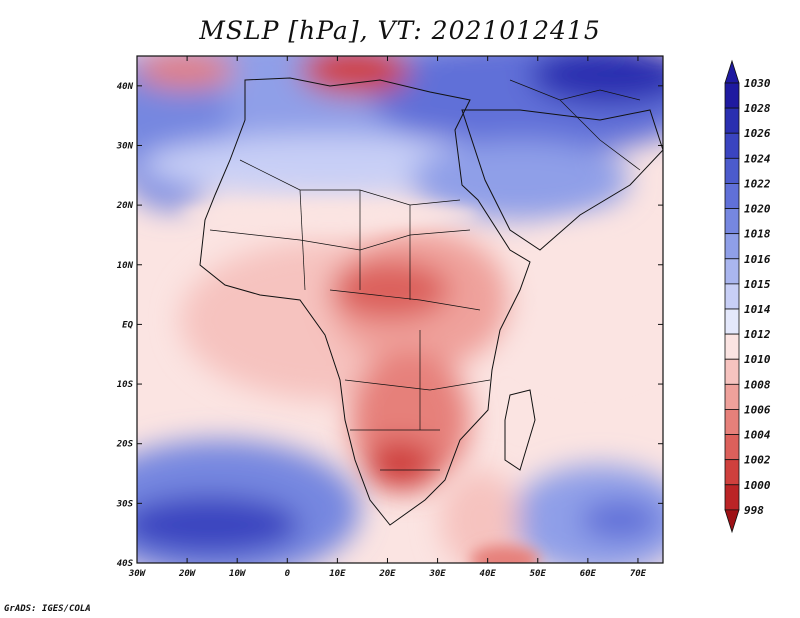 This screenshot has height=618, width=800. What do you see at coordinates (337, 574) in the screenshot?
I see `x-tick-label: 10E` at bounding box center [337, 574].